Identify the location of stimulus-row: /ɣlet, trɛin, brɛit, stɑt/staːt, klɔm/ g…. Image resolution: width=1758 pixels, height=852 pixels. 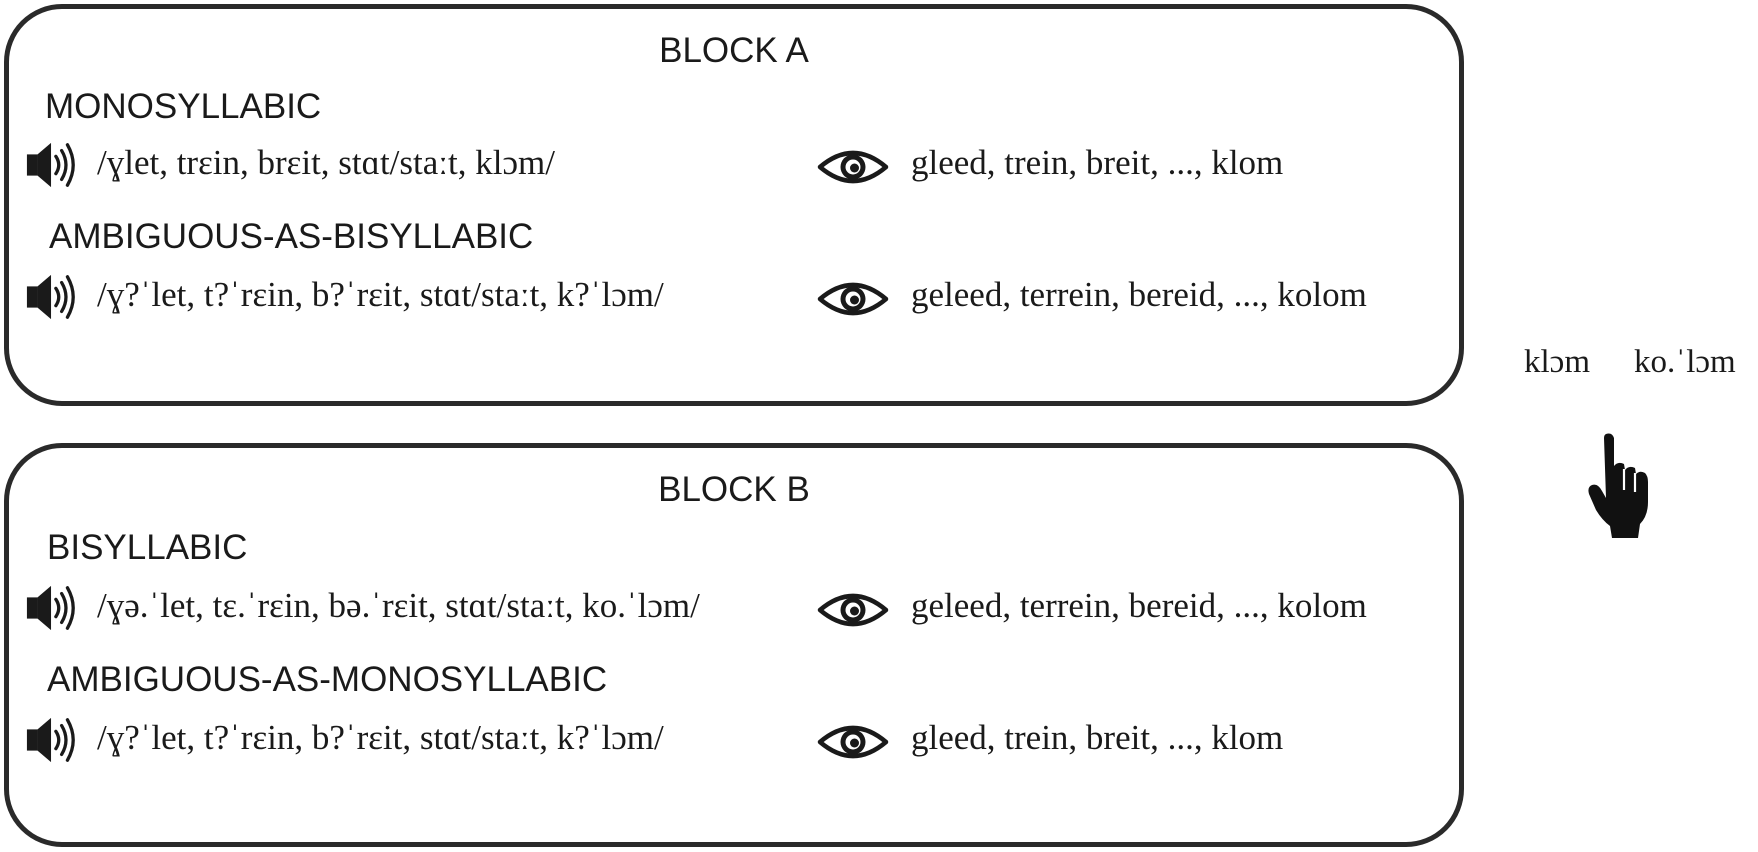
(734, 167).